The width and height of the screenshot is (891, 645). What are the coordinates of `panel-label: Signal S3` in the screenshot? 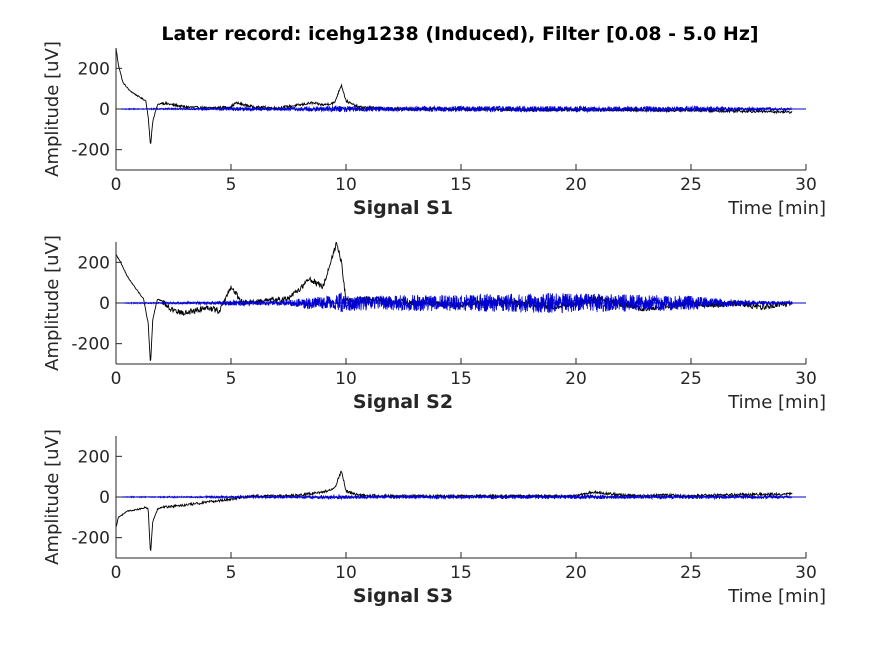 It's located at (403, 596).